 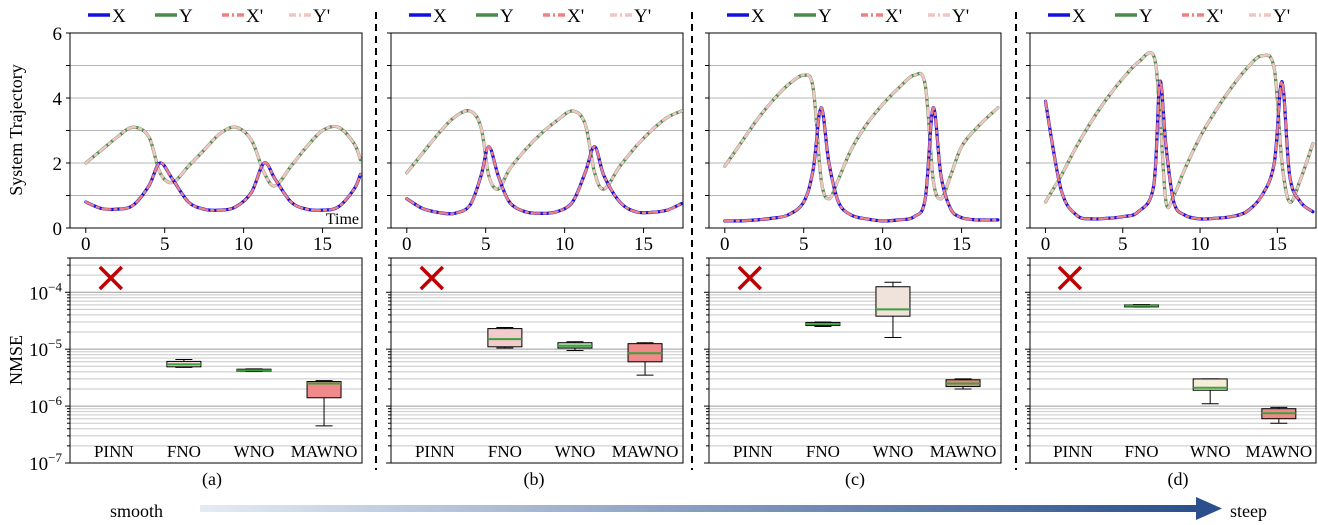 What do you see at coordinates (1209, 508) in the screenshot?
I see `arrow-head` at bounding box center [1209, 508].